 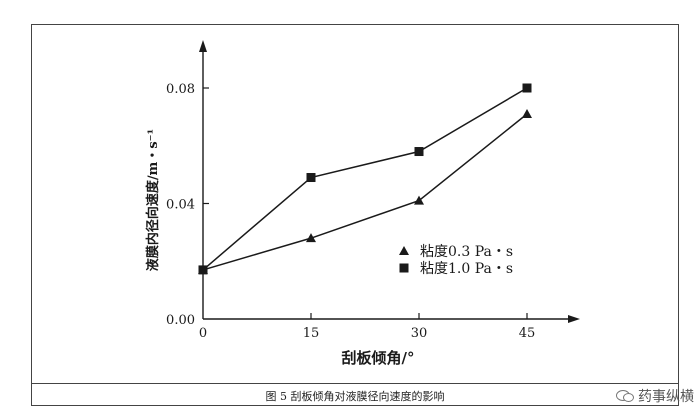 I want to click on legend-label-0: 粘度0.3 Pa・s, so click(x=466, y=252).